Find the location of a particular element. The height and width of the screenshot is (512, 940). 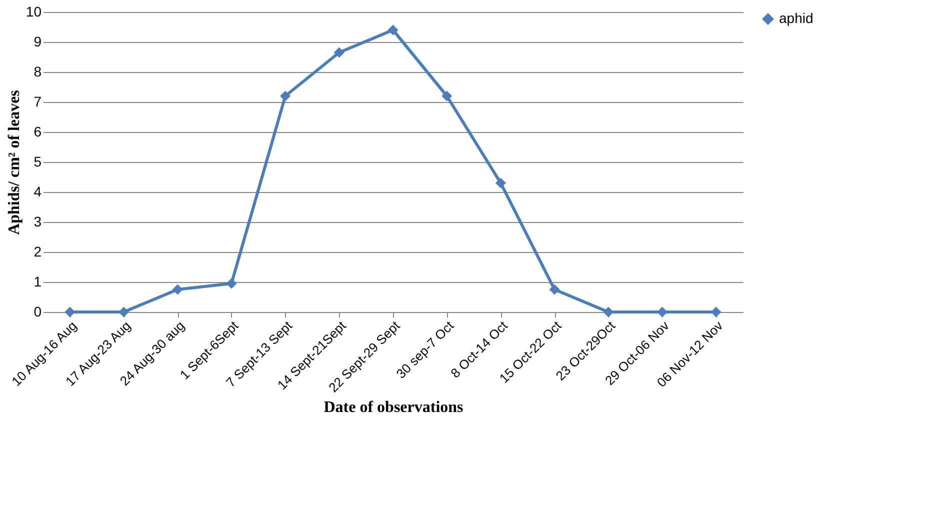

y-tick-label: 6 is located at coordinates (38, 132).